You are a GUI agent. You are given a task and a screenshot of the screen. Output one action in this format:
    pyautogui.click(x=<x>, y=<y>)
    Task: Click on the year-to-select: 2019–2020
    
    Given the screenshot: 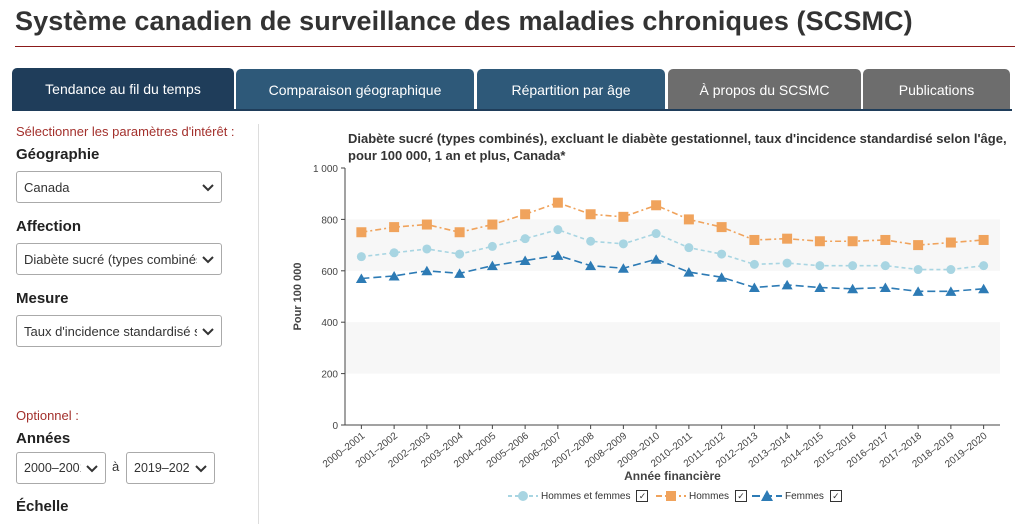 What is the action you would take?
    pyautogui.click(x=170, y=468)
    